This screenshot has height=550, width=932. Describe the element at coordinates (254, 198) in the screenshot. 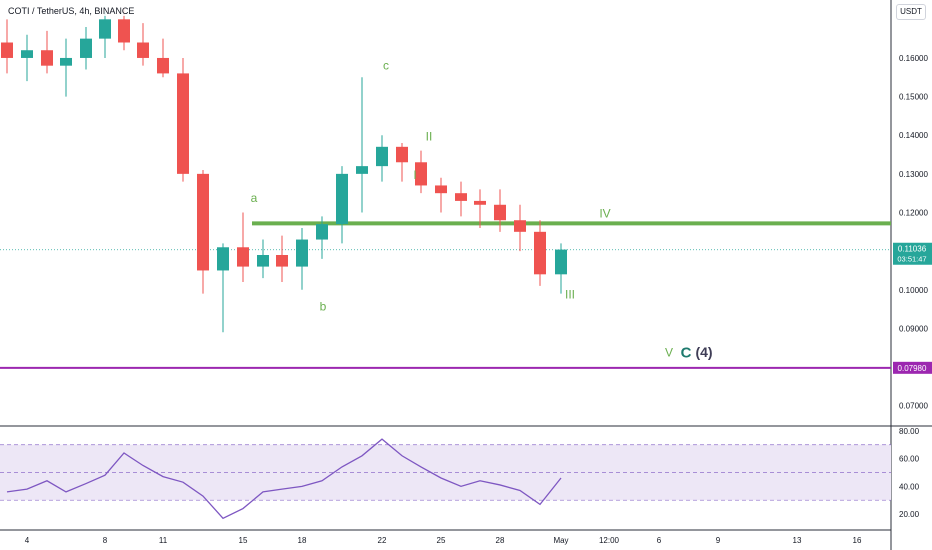

I see `wave-label: a` at that location.